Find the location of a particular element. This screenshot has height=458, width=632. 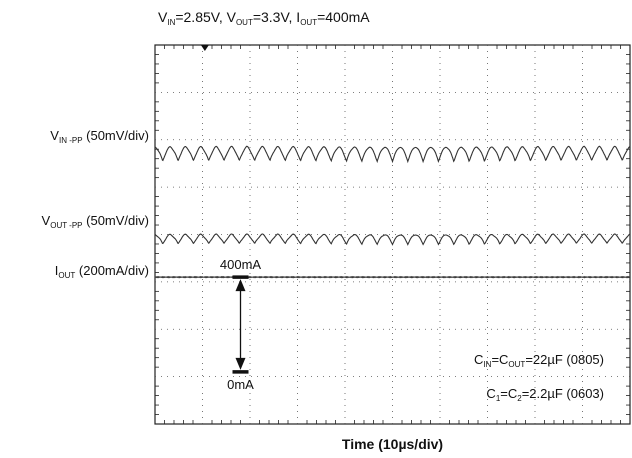

channel-label-vout-part: (50mV/div) is located at coordinates (116, 220).